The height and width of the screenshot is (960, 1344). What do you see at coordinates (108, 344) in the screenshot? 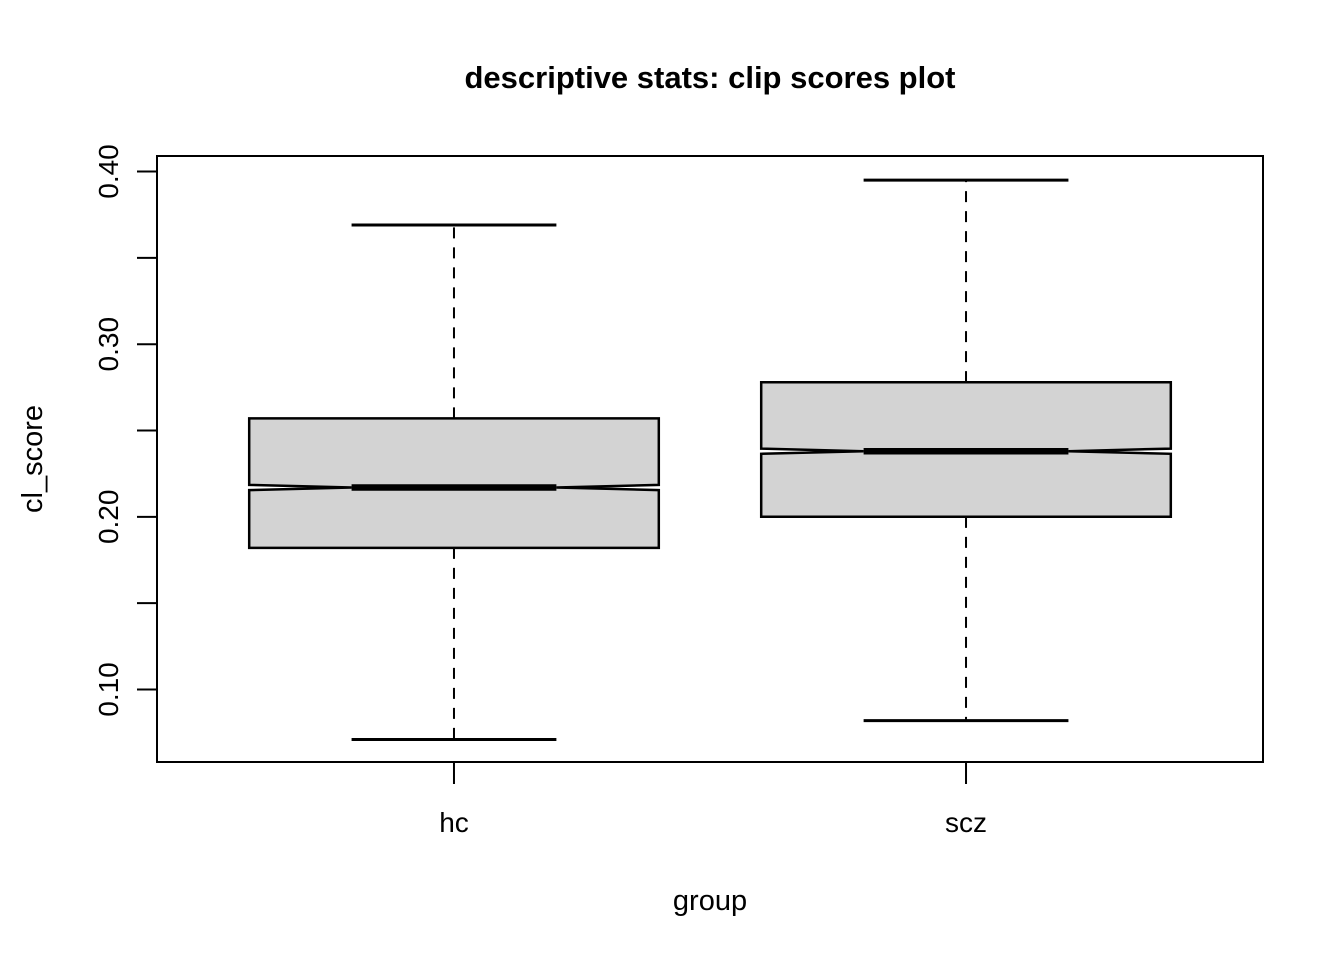
I see `y-tick-label: 0.30` at bounding box center [108, 344].